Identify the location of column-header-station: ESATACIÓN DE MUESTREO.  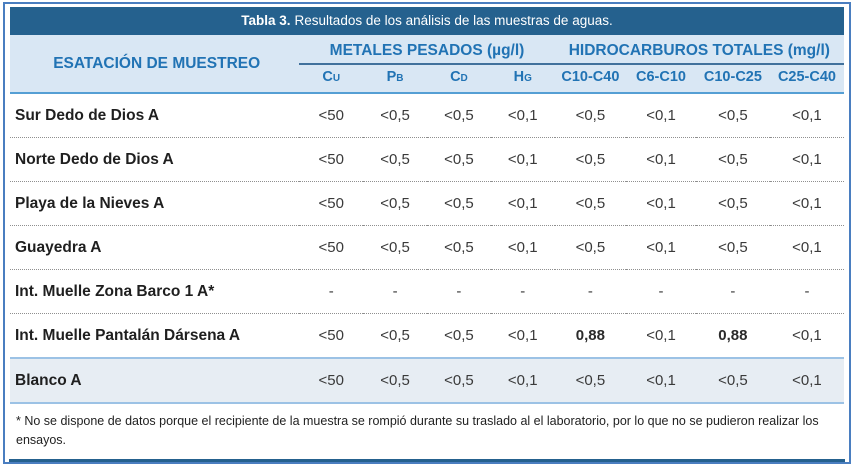
(155, 64).